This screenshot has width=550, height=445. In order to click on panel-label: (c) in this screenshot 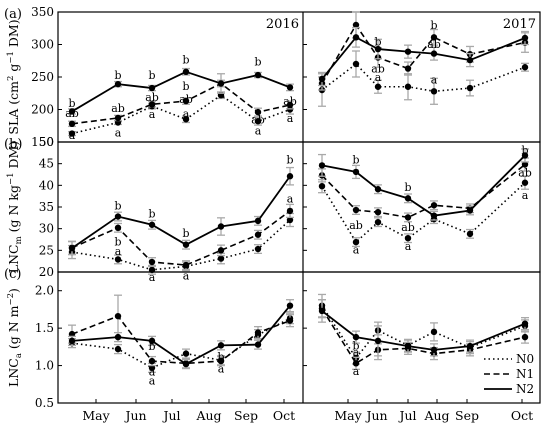, I will do `click(12, 274)`.